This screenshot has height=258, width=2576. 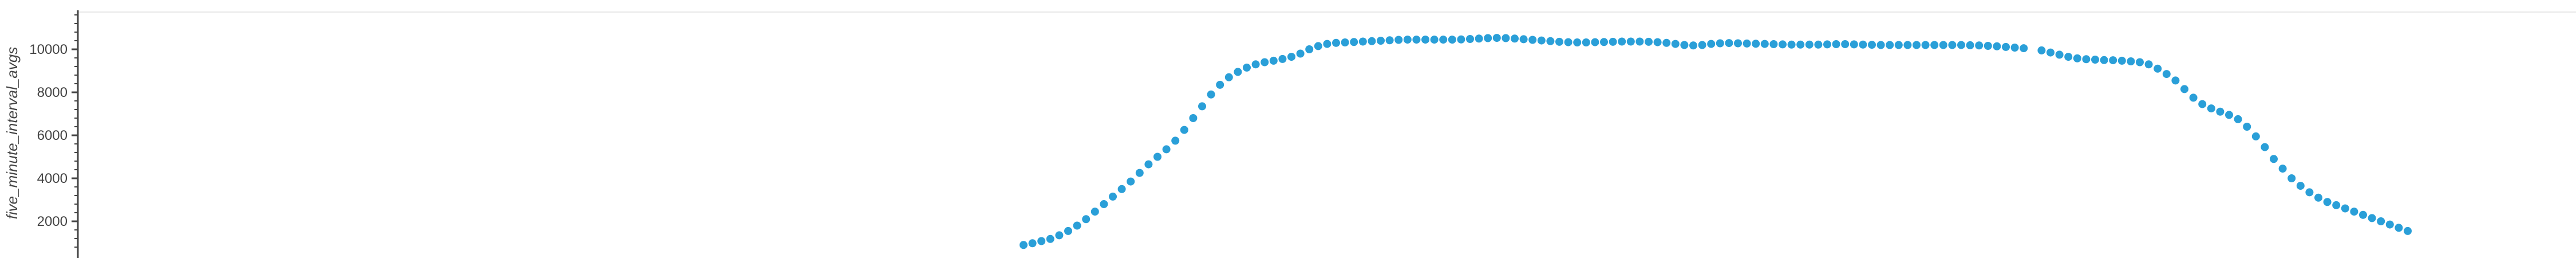 What do you see at coordinates (53, 135) in the screenshot?
I see `y-major-ticks: 2000 4000 6000 8000 10000` at bounding box center [53, 135].